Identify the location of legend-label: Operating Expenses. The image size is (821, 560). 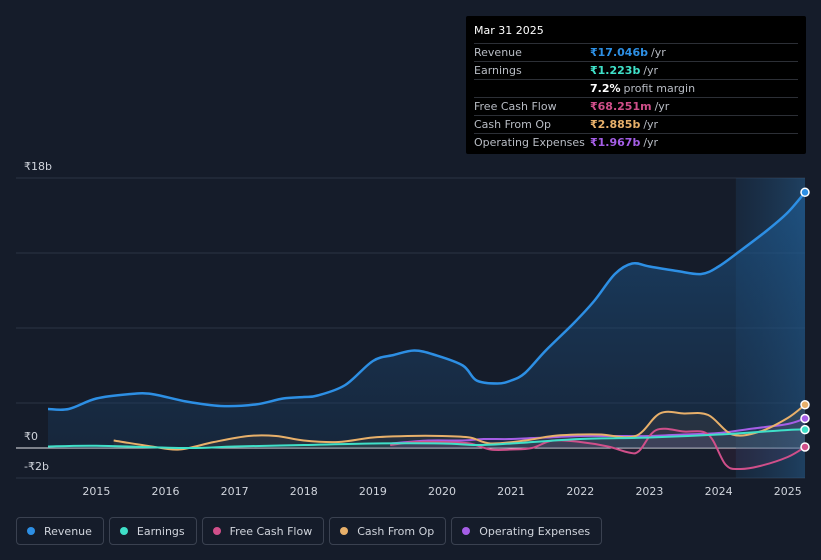
(535, 531).